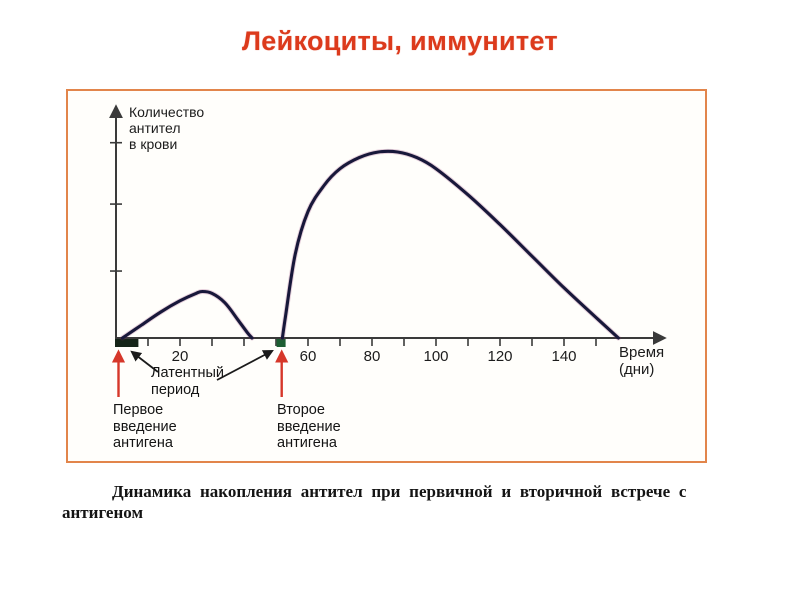 This screenshot has width=800, height=600. Describe the element at coordinates (400, 41) in the screenshot. I see `page-title: Лейкоциты, иммунитет` at that location.